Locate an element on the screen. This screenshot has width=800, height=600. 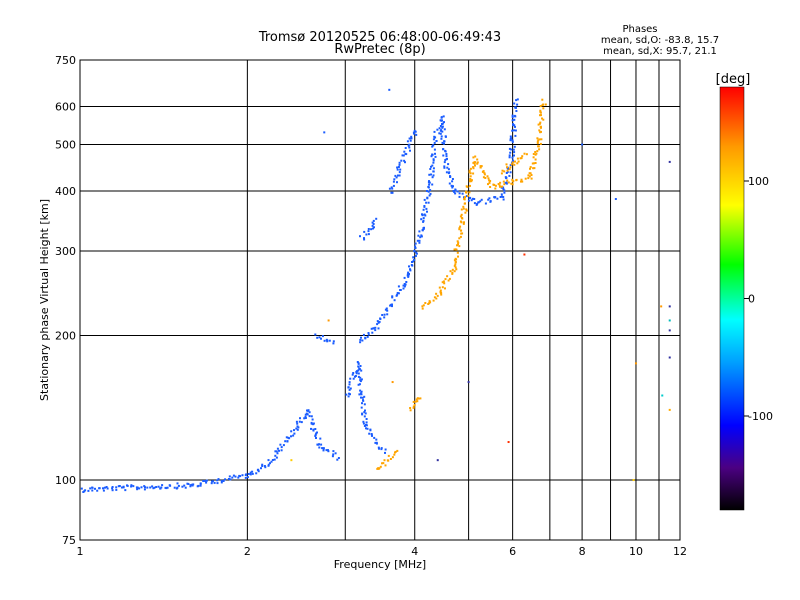
x-tick-label: 6 is located at coordinates (512, 551).